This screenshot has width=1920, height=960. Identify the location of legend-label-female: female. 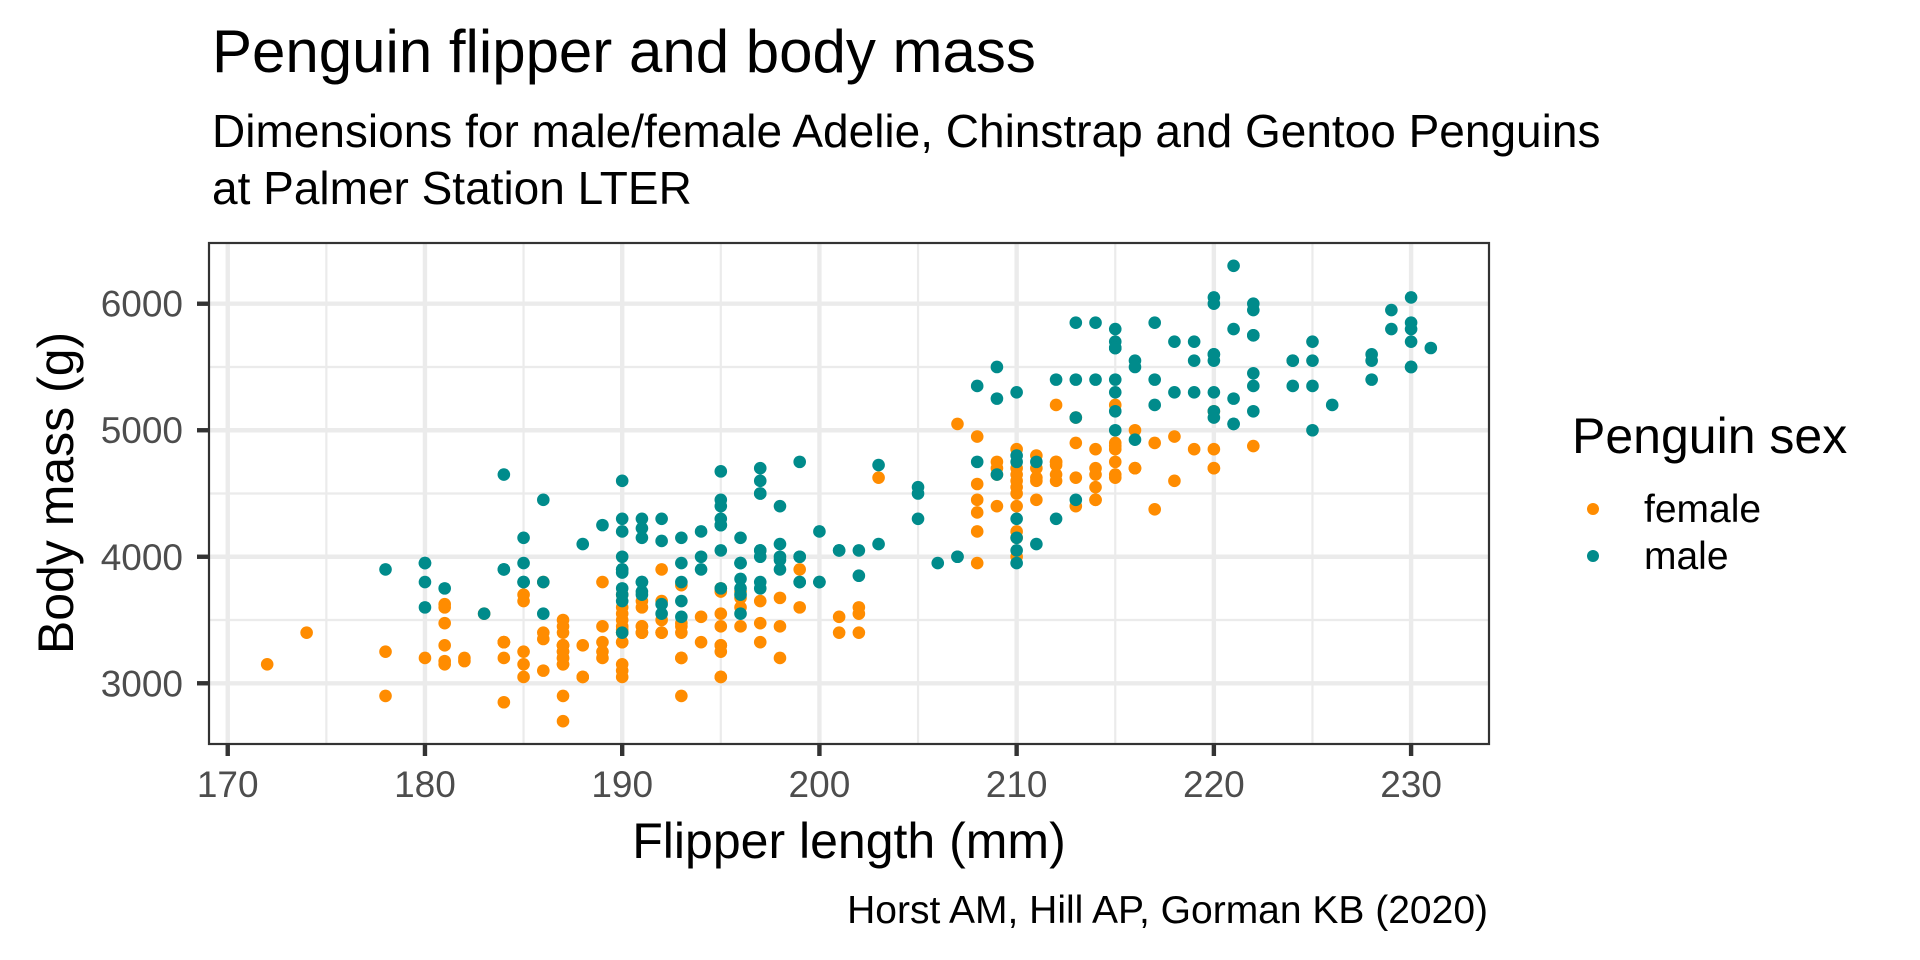
(1702, 509).